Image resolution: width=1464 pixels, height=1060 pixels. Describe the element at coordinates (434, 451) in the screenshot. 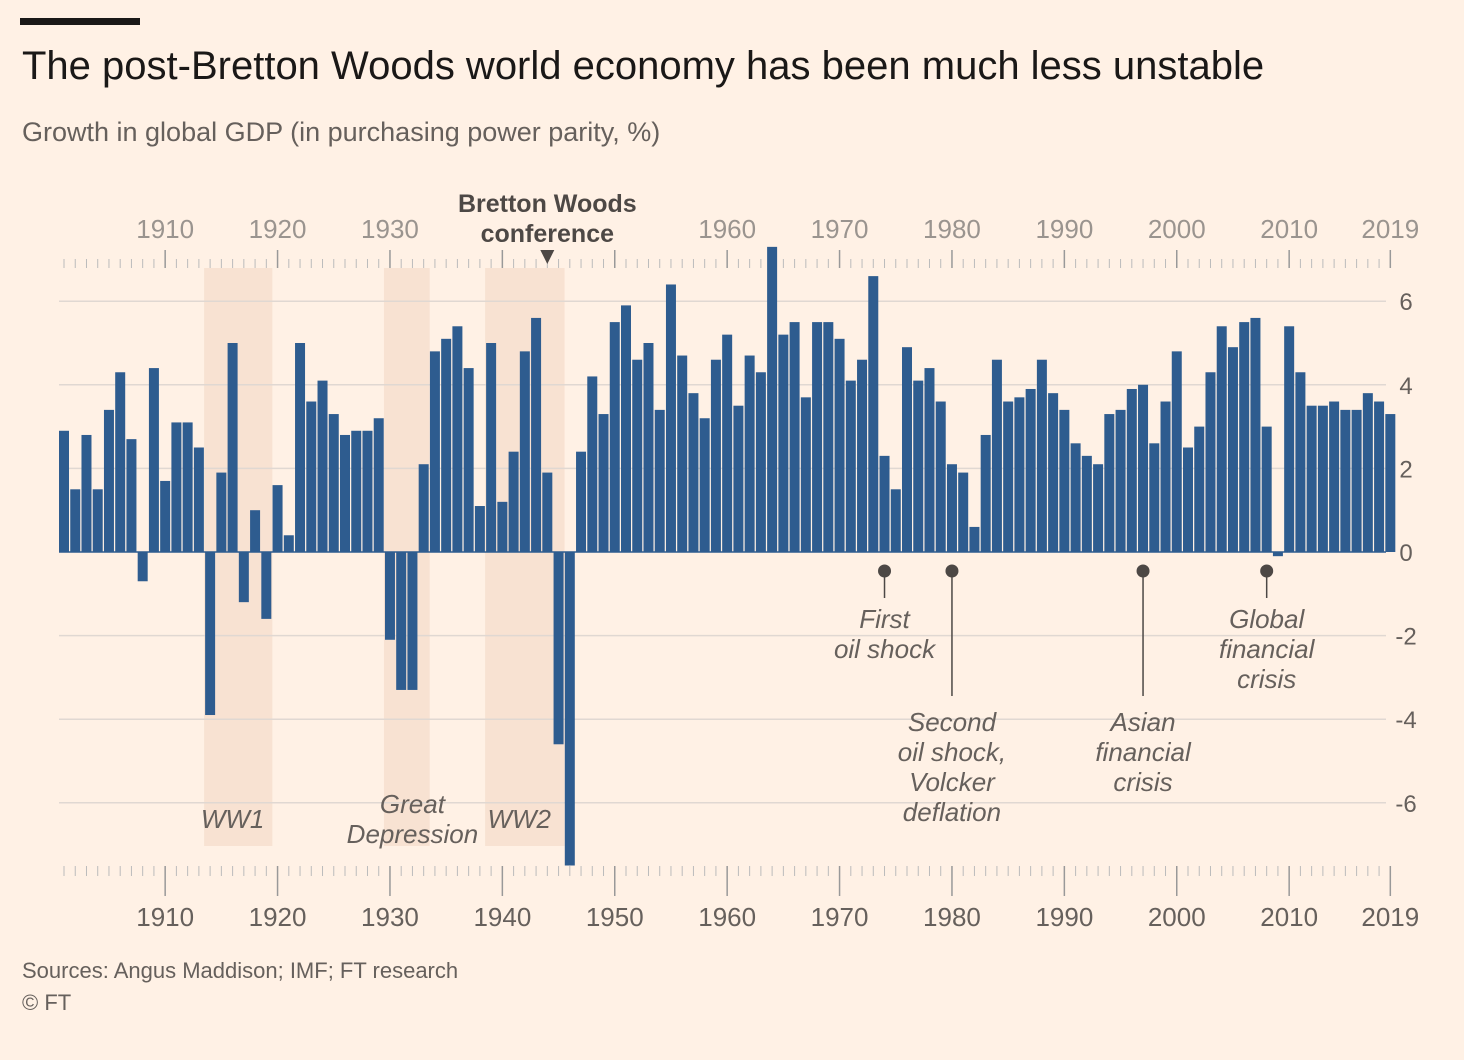

I see `bar-1934` at that location.